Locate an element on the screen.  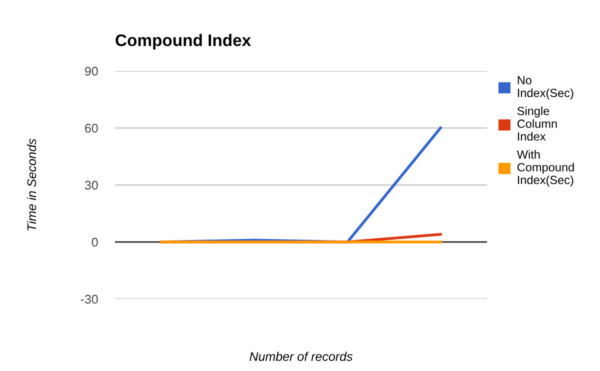
y-tick-label: 30 is located at coordinates (91, 185).